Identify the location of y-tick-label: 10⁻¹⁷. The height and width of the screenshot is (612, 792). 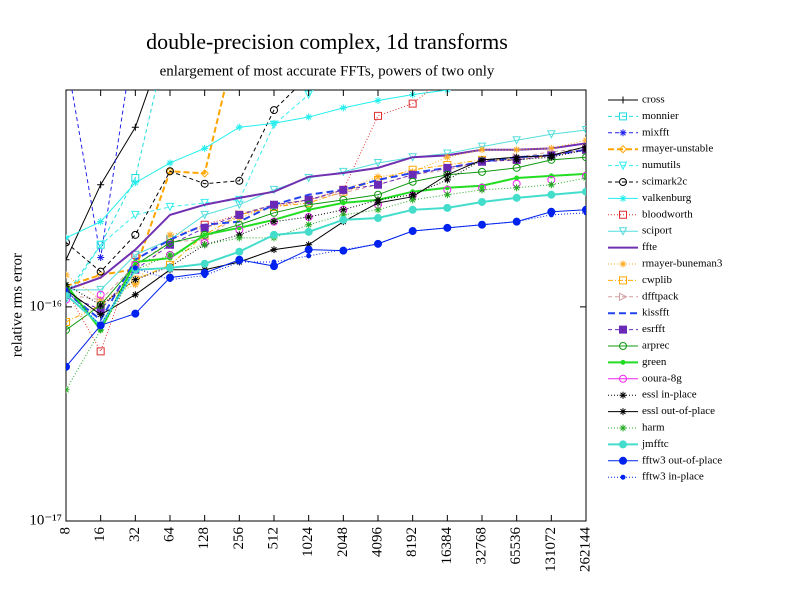
(45, 520).